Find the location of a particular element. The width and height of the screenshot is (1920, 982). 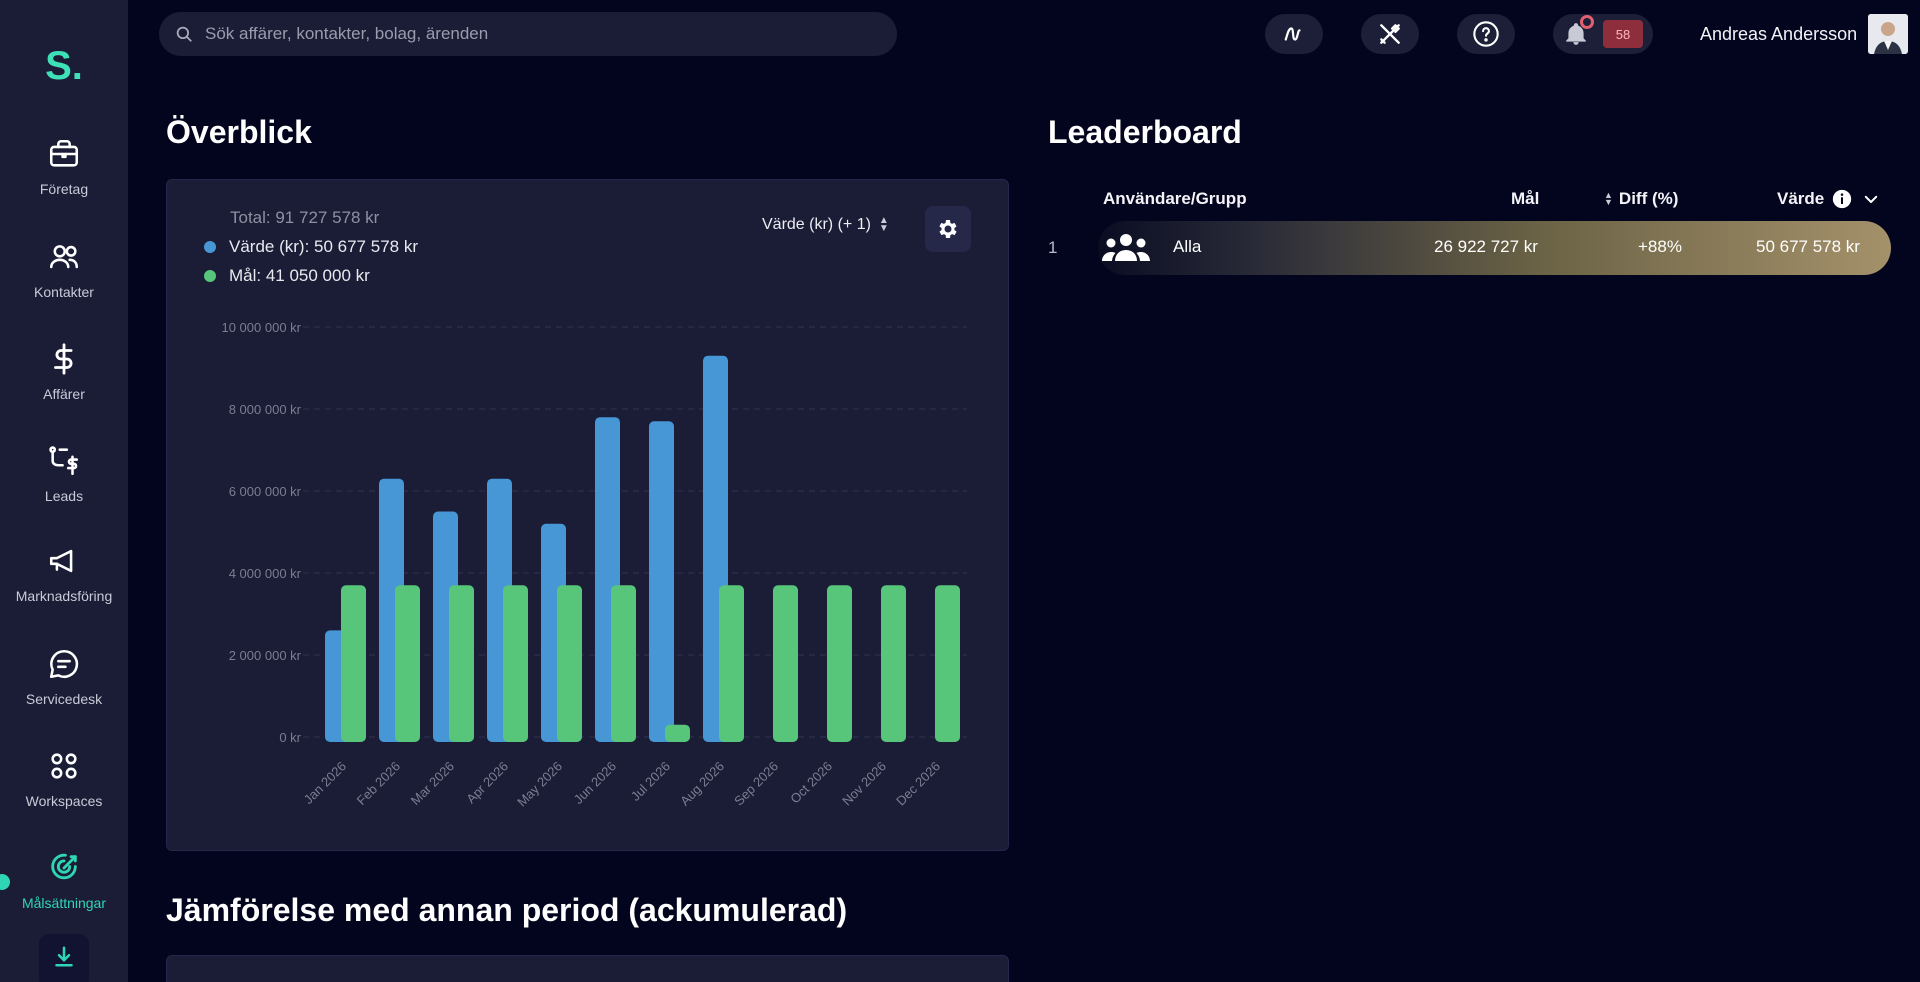

legend-dot-value is located at coordinates (210, 247).